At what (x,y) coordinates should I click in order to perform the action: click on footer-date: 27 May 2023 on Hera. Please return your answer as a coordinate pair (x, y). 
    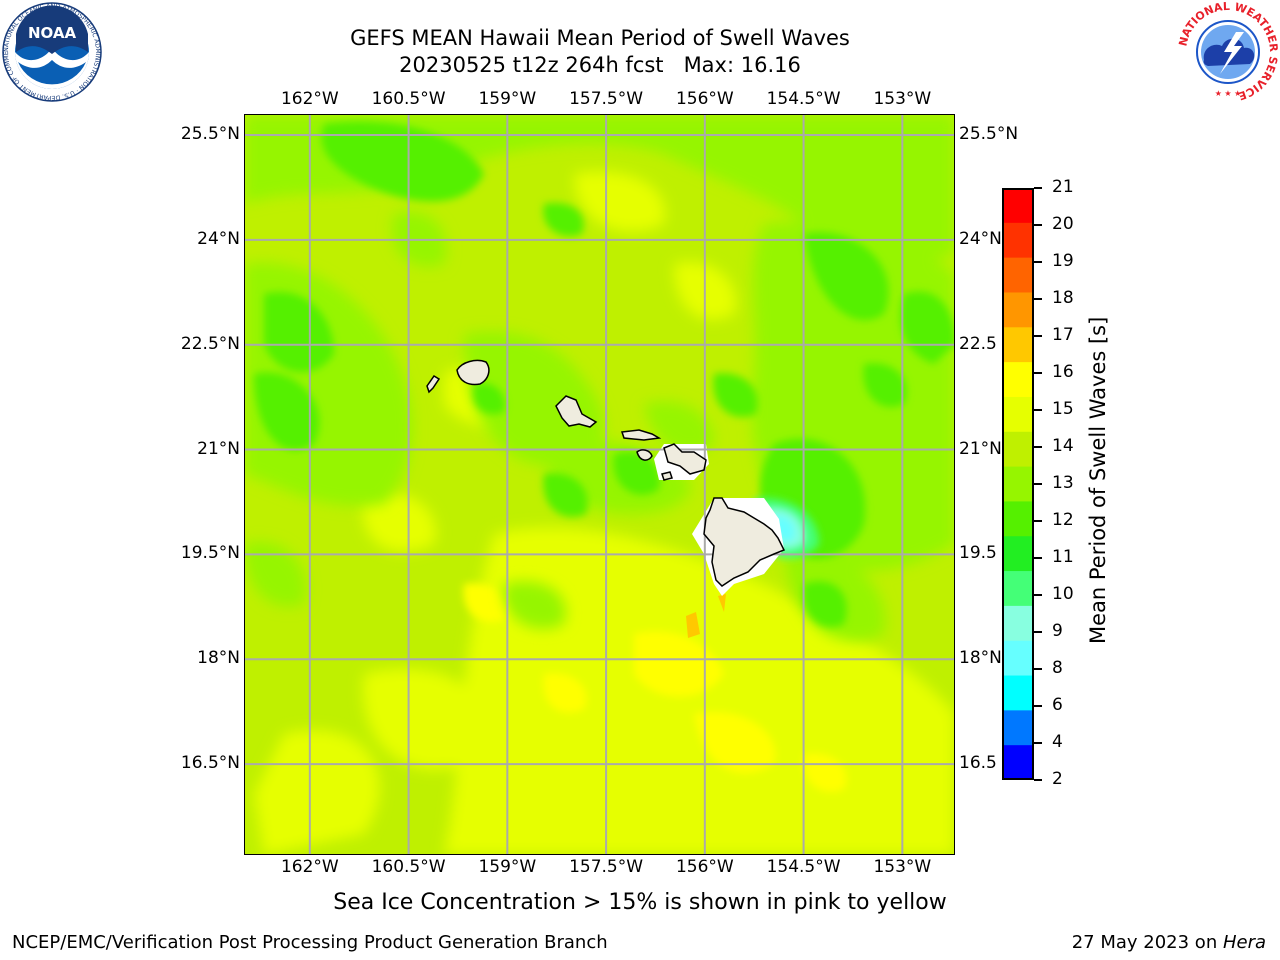
    Looking at the image, I should click on (1169, 942).